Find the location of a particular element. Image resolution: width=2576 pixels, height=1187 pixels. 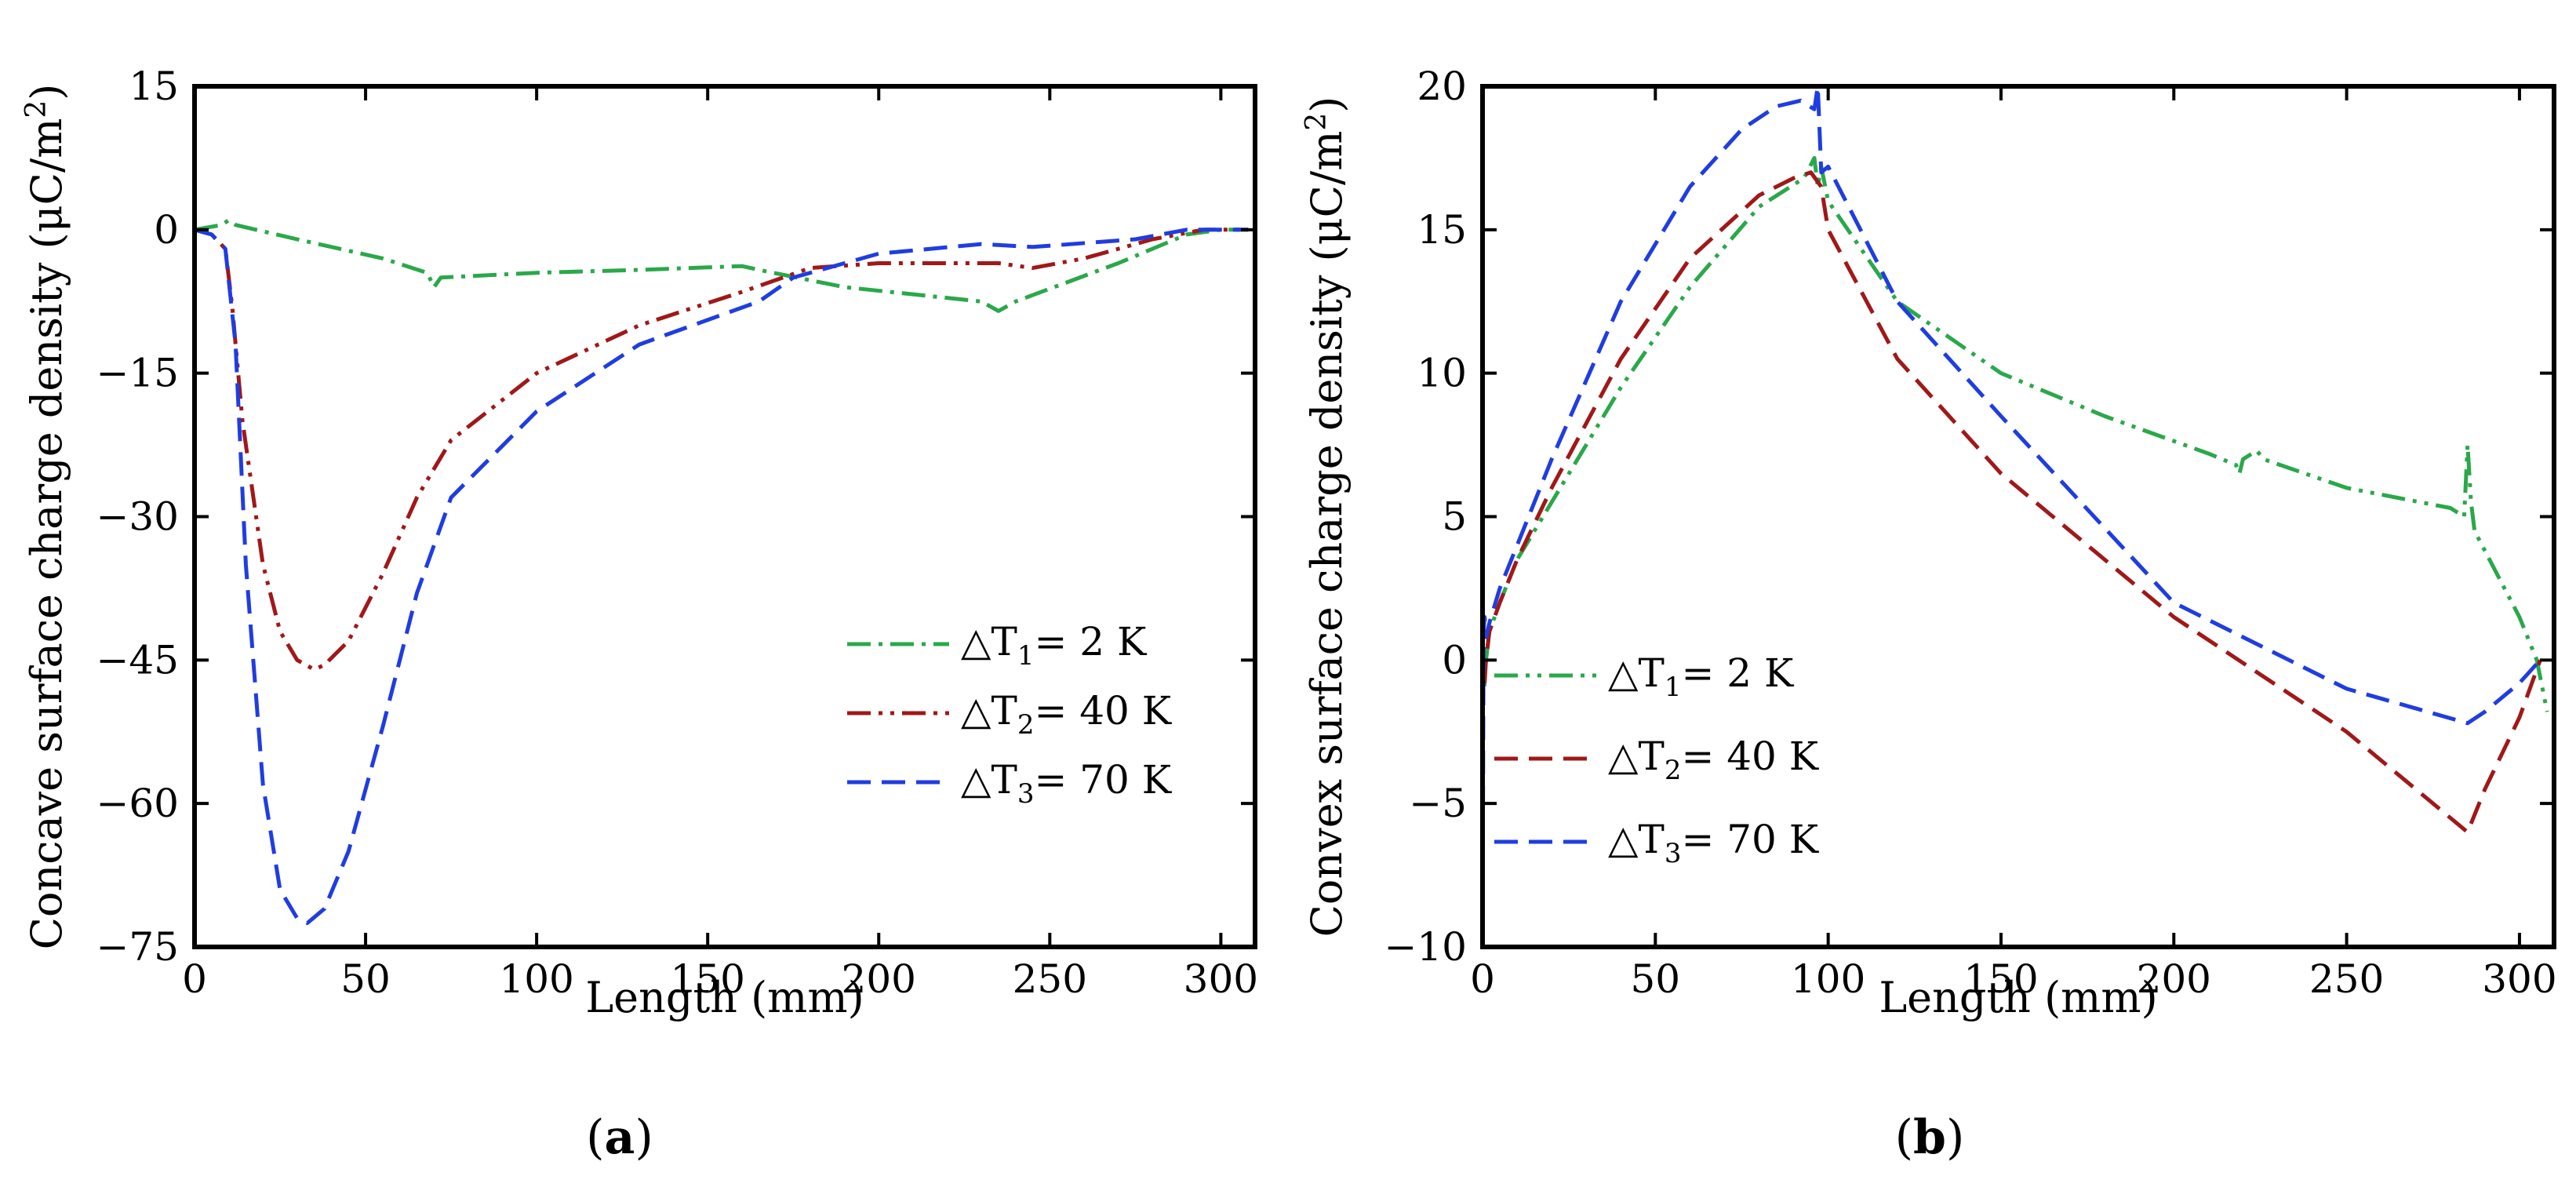

y-tick-label: −15 is located at coordinates (137, 373).